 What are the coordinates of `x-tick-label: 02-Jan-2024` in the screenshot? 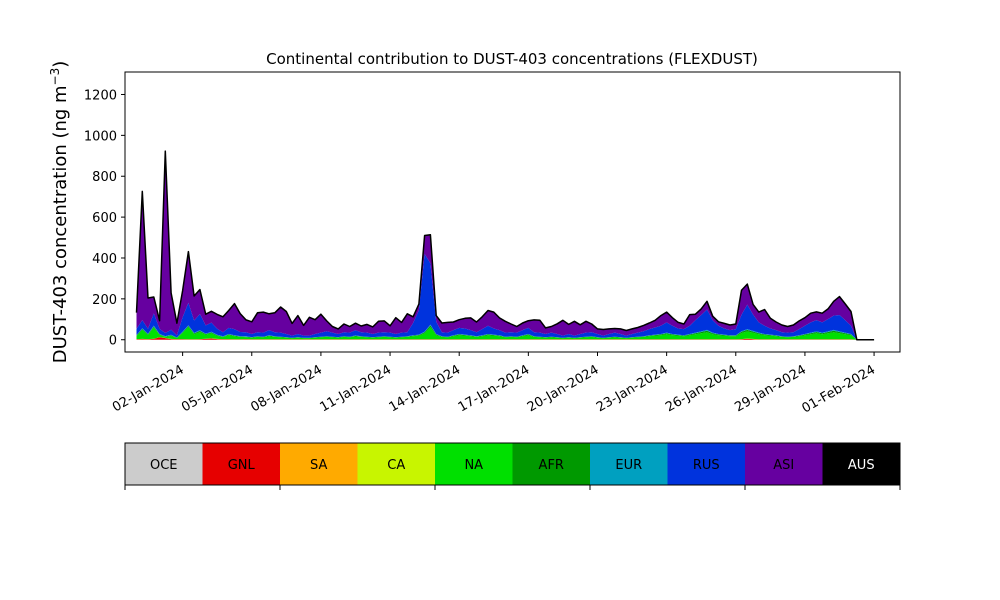 It's located at (148, 388).